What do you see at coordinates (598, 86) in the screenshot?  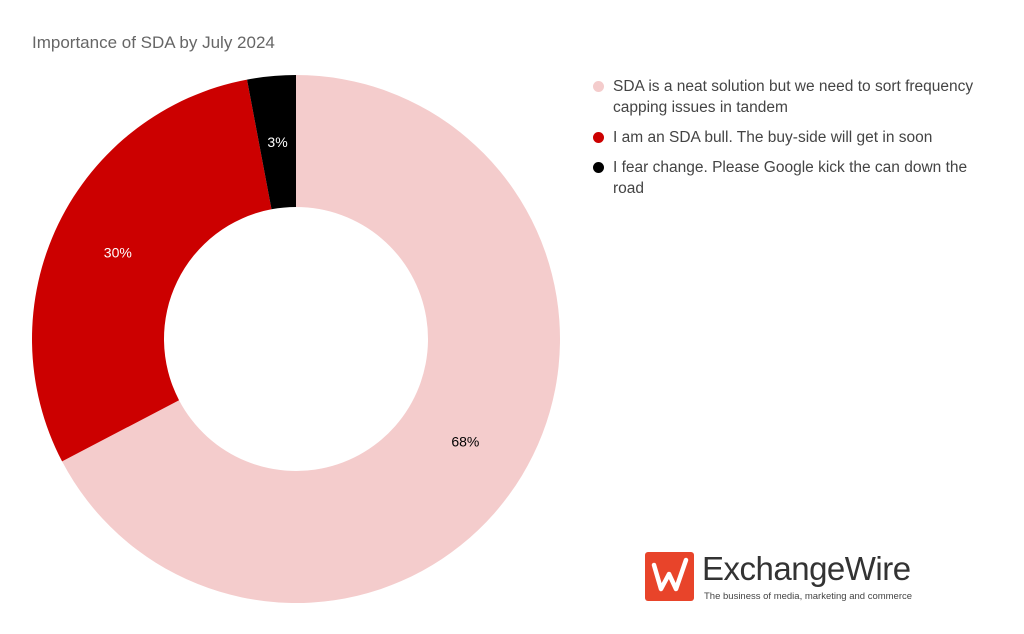 I see `legend-swatch-frequency-capping` at bounding box center [598, 86].